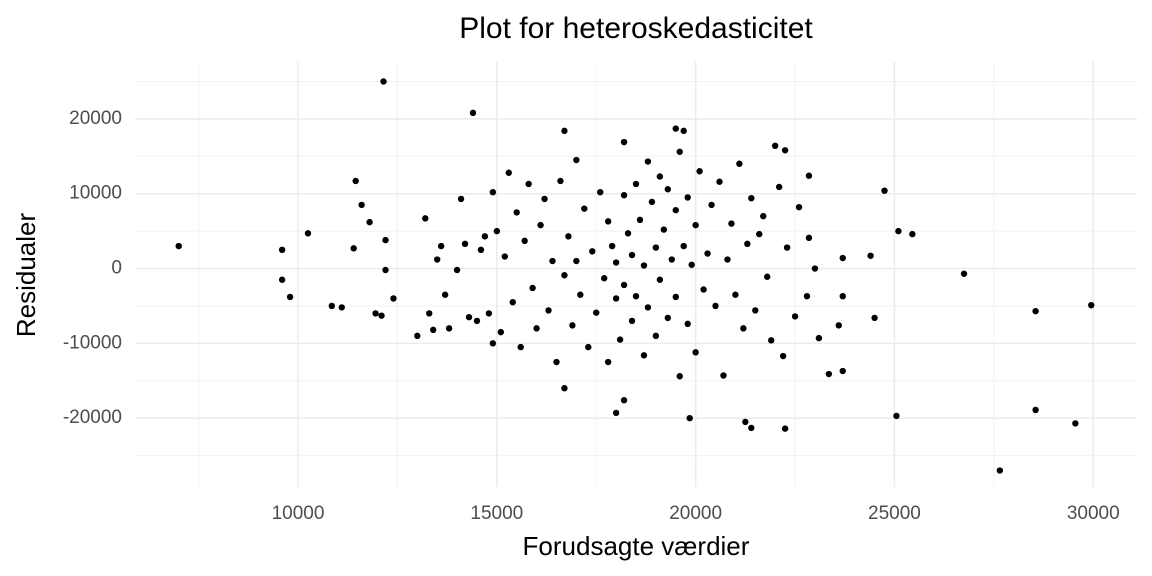  I want to click on y-tick-label: -20000, so click(92, 417).